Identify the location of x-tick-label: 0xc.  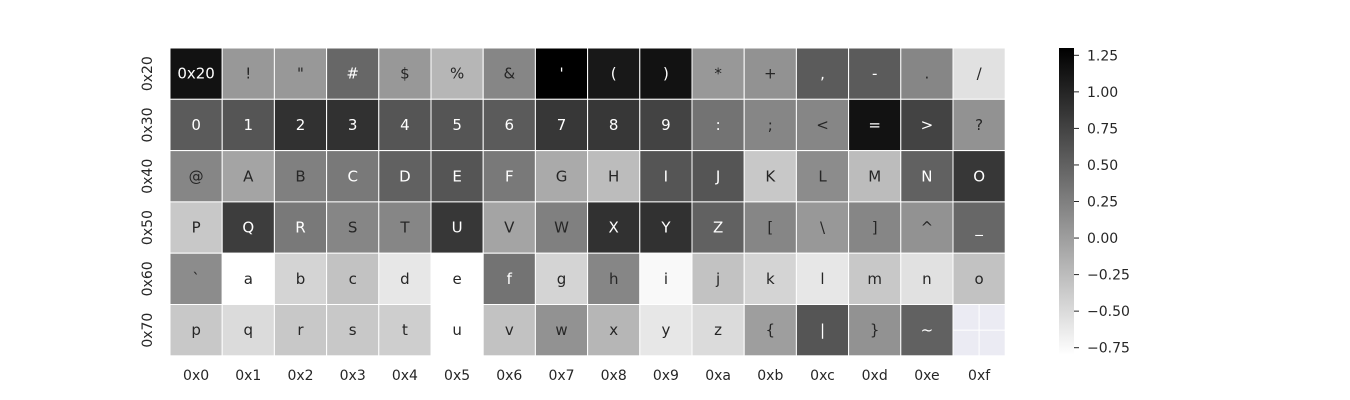
(822, 376).